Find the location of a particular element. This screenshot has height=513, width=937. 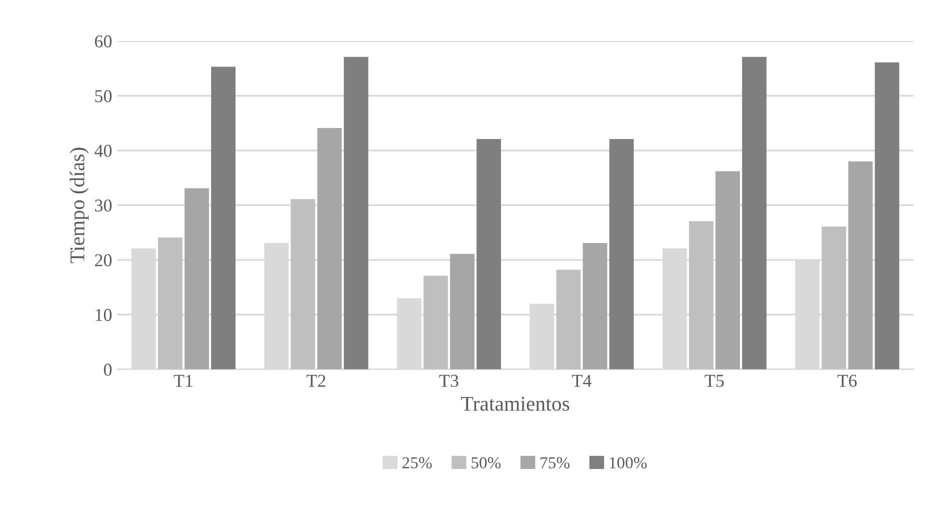

x-tick-label: T6 is located at coordinates (847, 380).